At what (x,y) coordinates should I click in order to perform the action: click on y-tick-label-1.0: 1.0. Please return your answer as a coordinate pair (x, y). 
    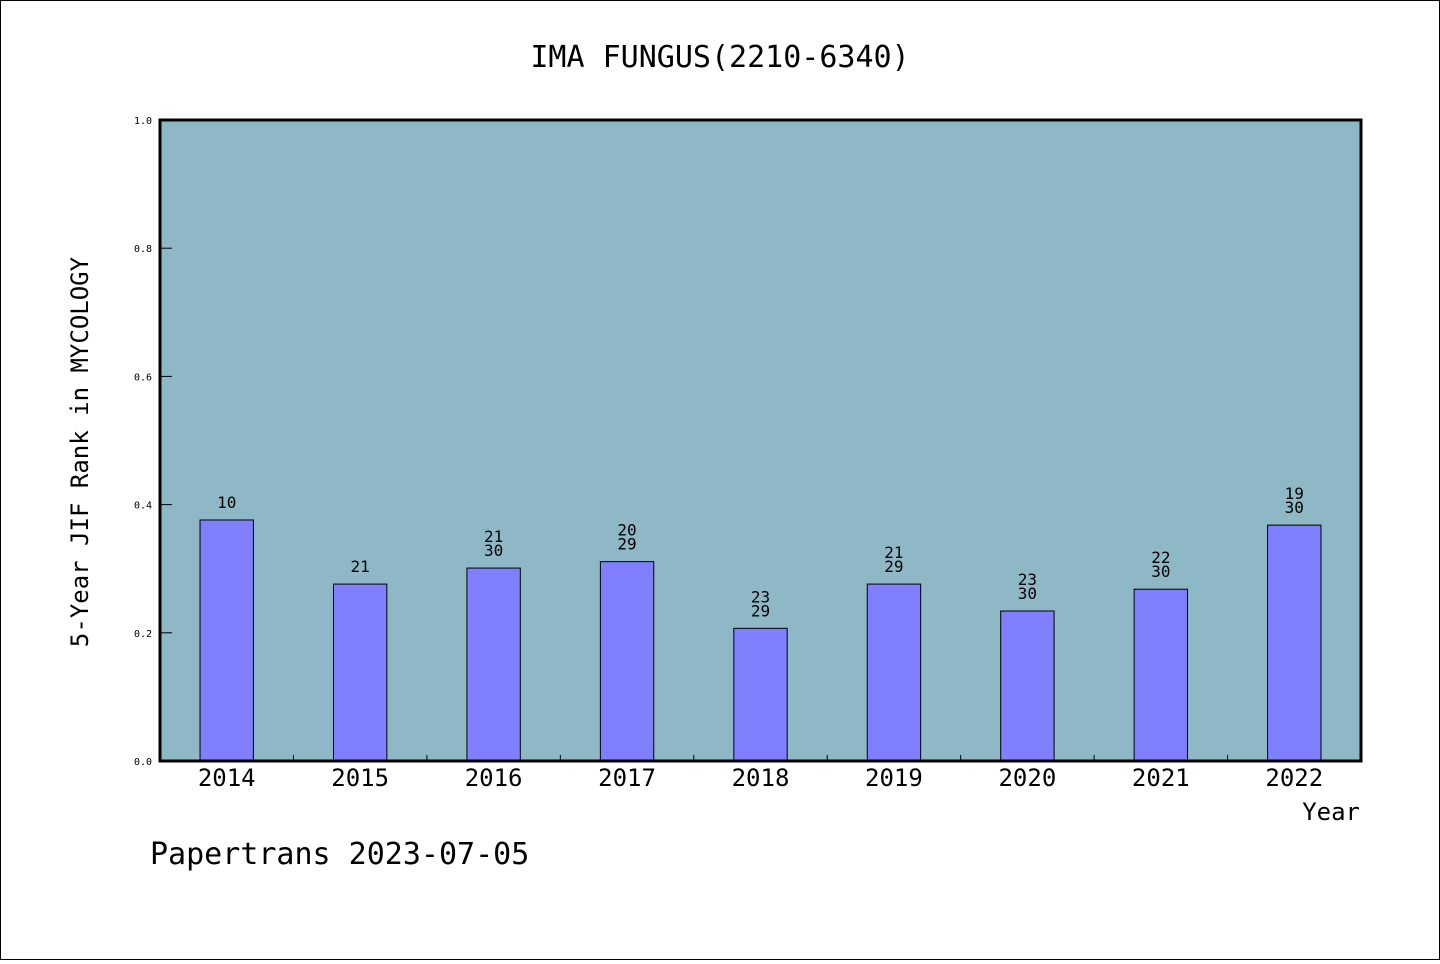
    Looking at the image, I should click on (143, 121).